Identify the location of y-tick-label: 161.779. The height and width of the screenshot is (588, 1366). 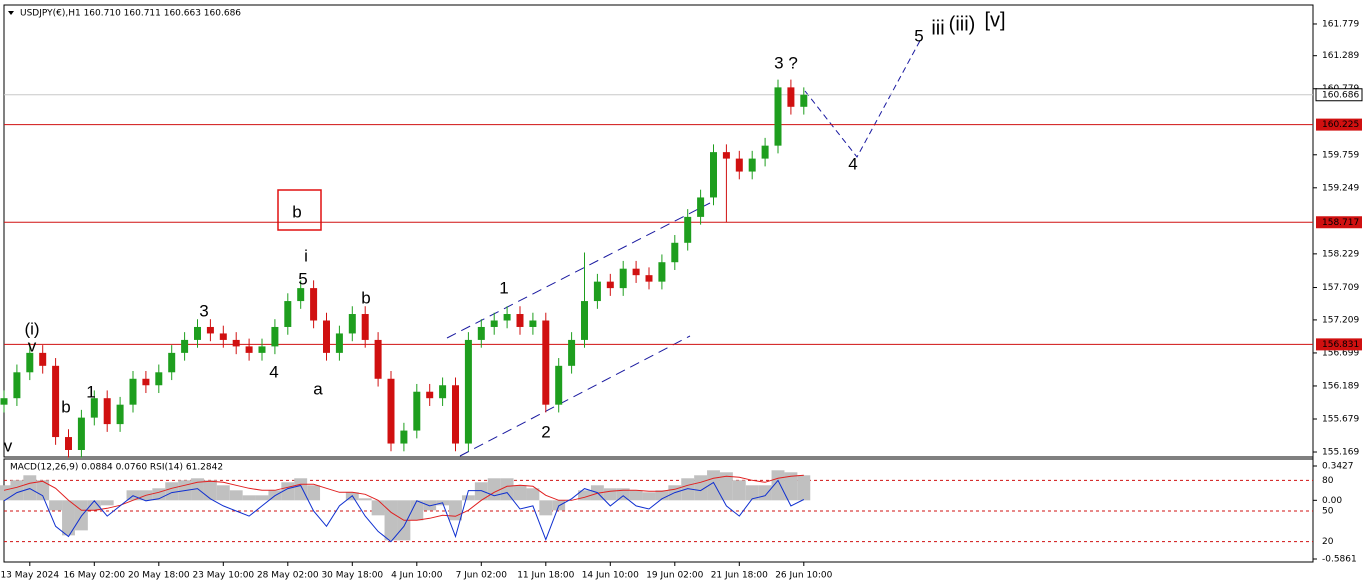
(1340, 24).